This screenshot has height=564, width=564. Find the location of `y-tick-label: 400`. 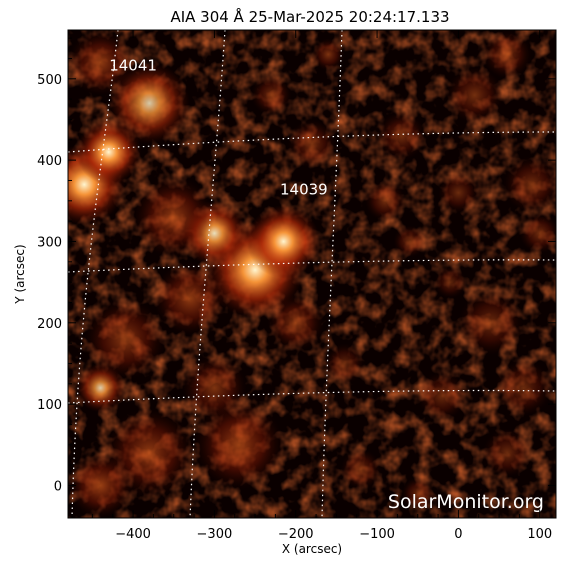

y-tick-label: 400 is located at coordinates (49, 161).